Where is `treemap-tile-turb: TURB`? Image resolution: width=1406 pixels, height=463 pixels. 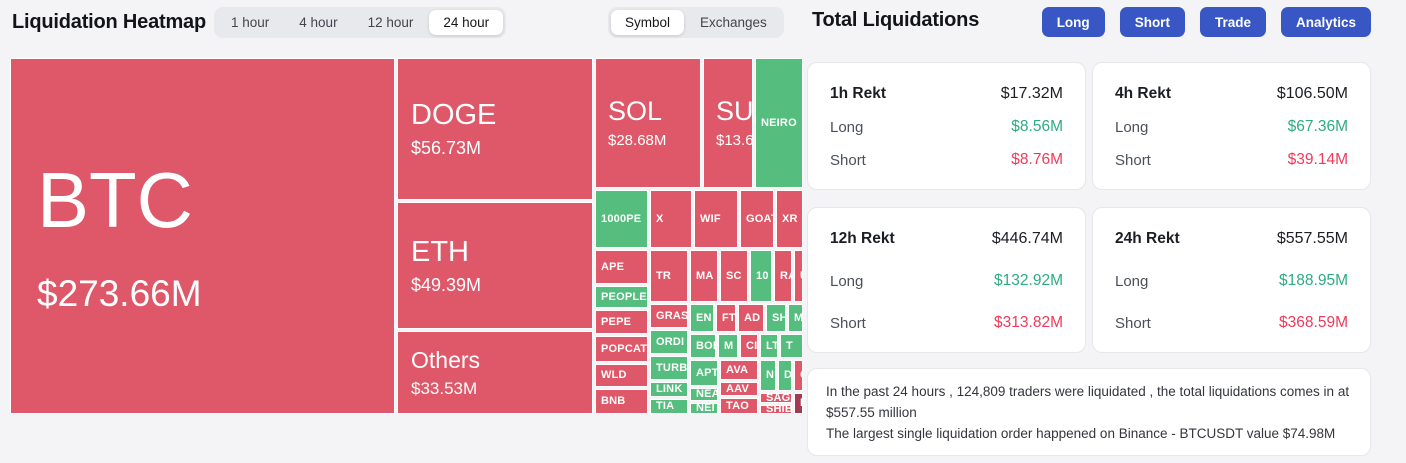 treemap-tile-turb: TURB is located at coordinates (669, 368).